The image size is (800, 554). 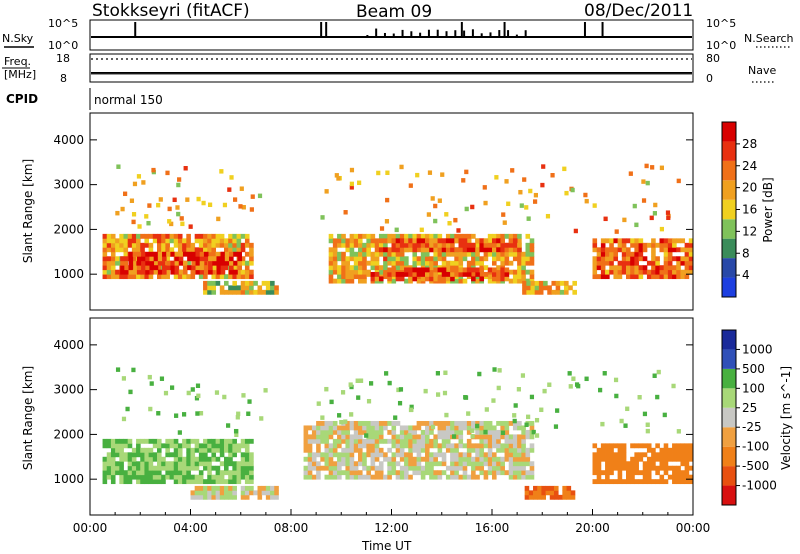 I want to click on velocity-colorbar-tick-label: -500, so click(x=755, y=466).